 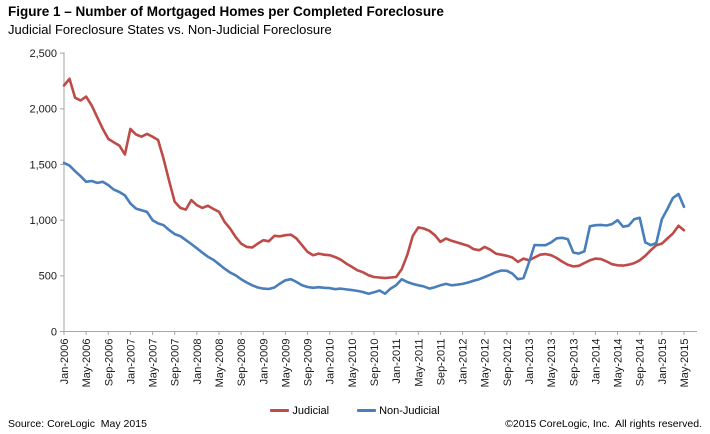 What do you see at coordinates (508, 363) in the screenshot?
I see `x-tick-label: Sep-2012` at bounding box center [508, 363].